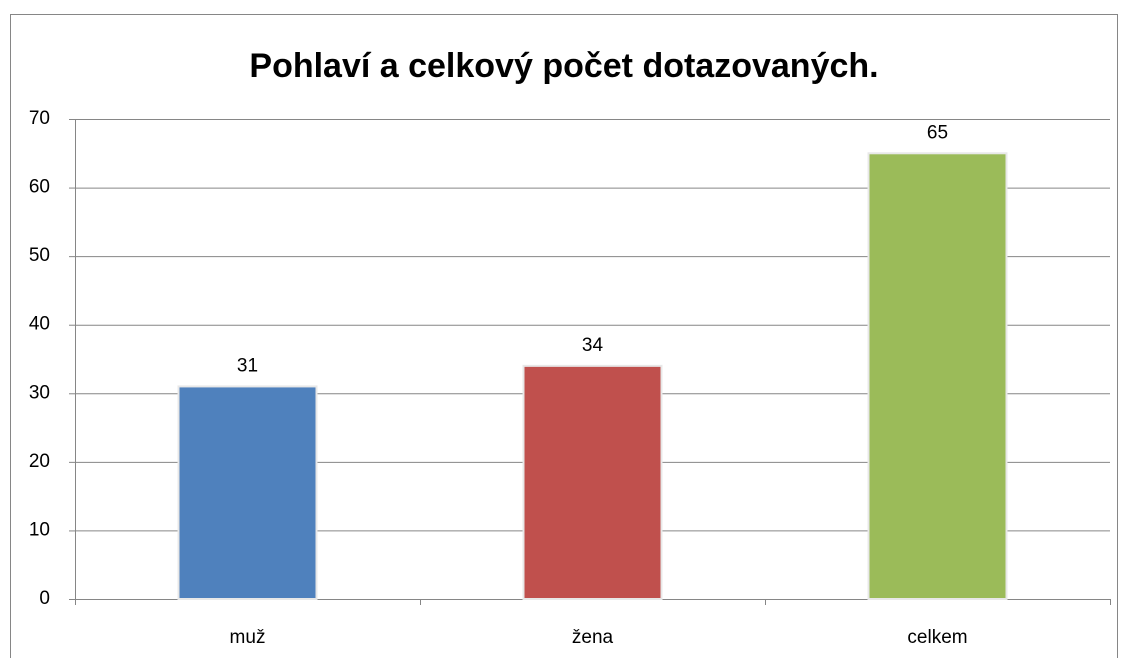  I want to click on data-label: 65, so click(937, 132).